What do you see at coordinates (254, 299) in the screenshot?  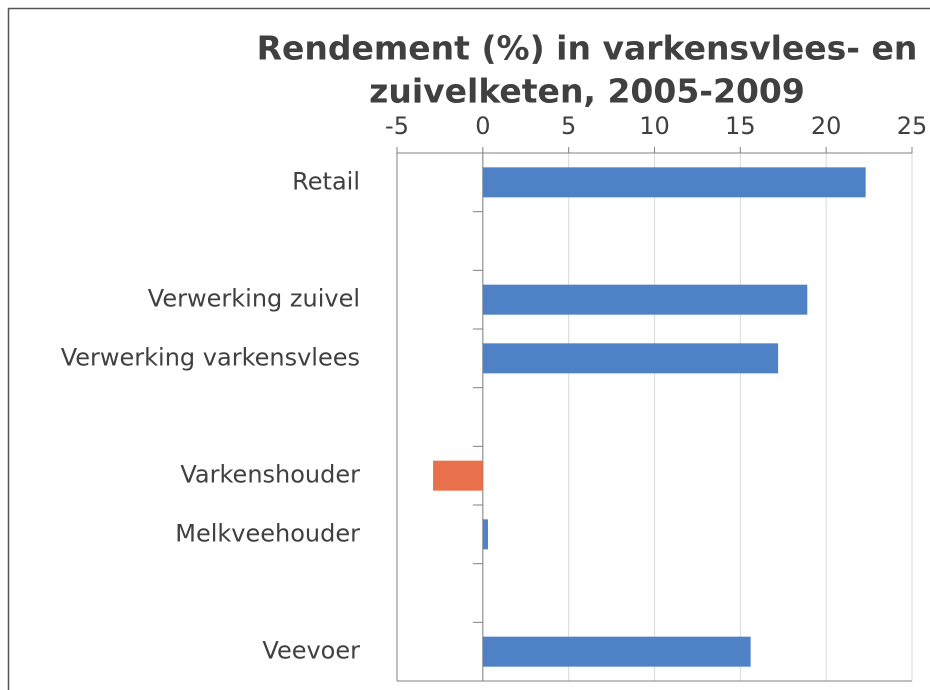 I see `y-tick-label: Verwerking zuivel` at bounding box center [254, 299].